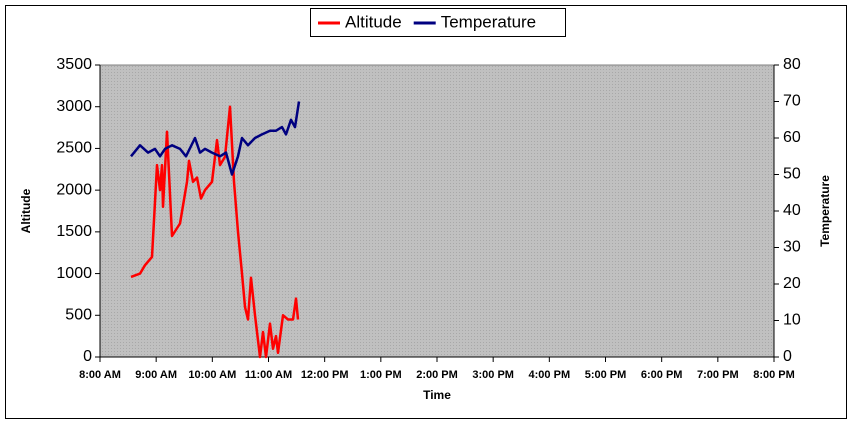  What do you see at coordinates (488, 21) in the screenshot?
I see `legend-label: Temperature` at bounding box center [488, 21].